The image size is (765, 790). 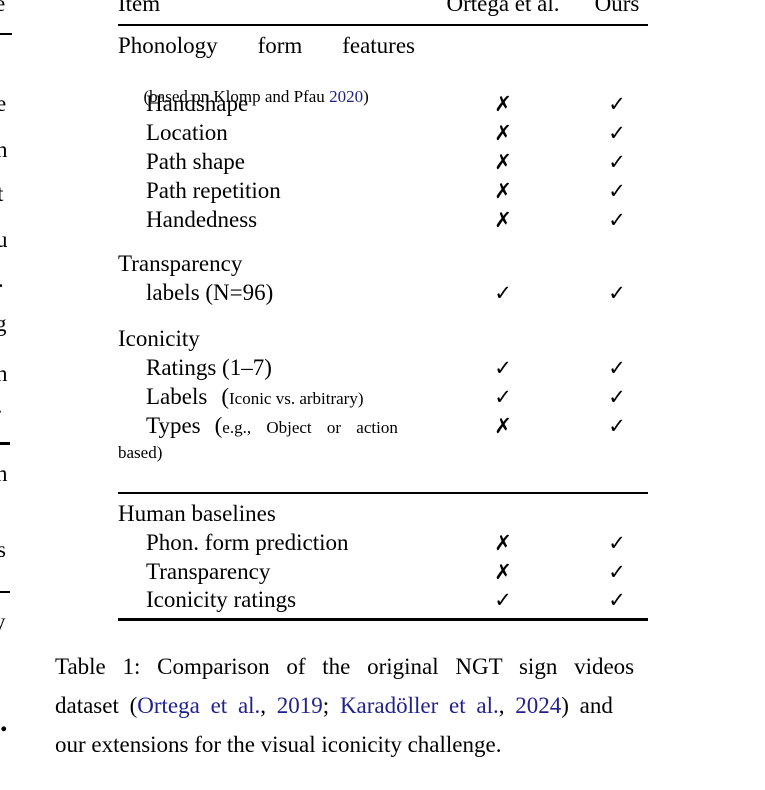 I want to click on citation-link-2024: 2024, so click(x=538, y=705).